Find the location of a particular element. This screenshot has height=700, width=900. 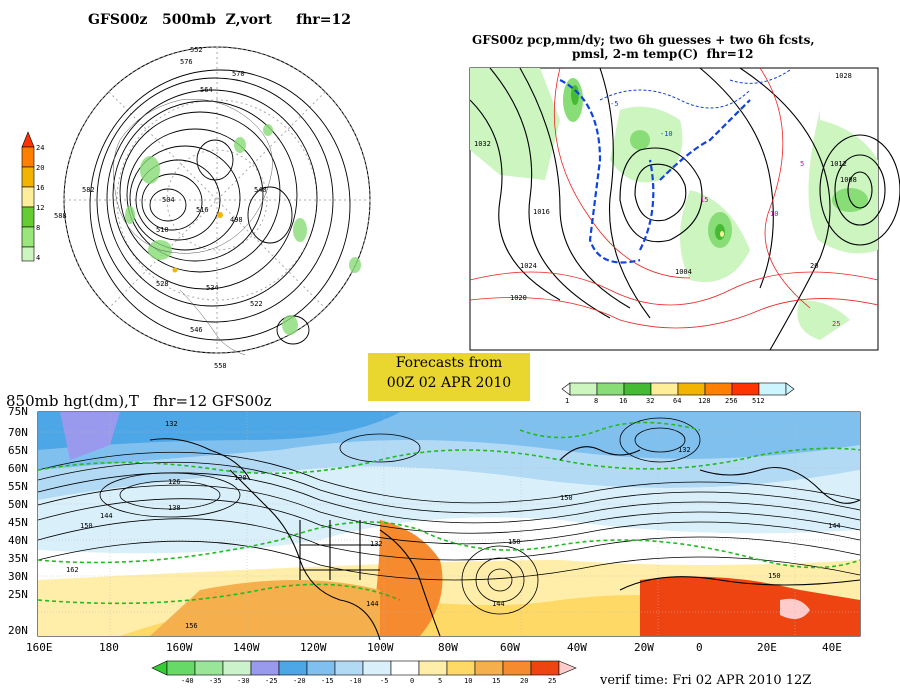

contour-label: 528 is located at coordinates (162, 284).